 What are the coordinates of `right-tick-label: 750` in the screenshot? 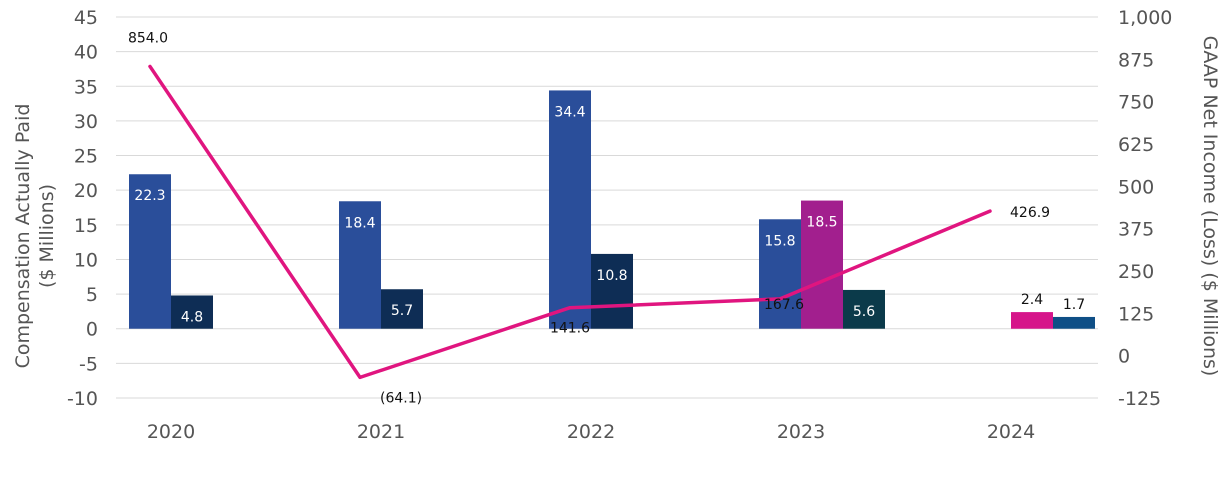 It's located at (1136, 103).